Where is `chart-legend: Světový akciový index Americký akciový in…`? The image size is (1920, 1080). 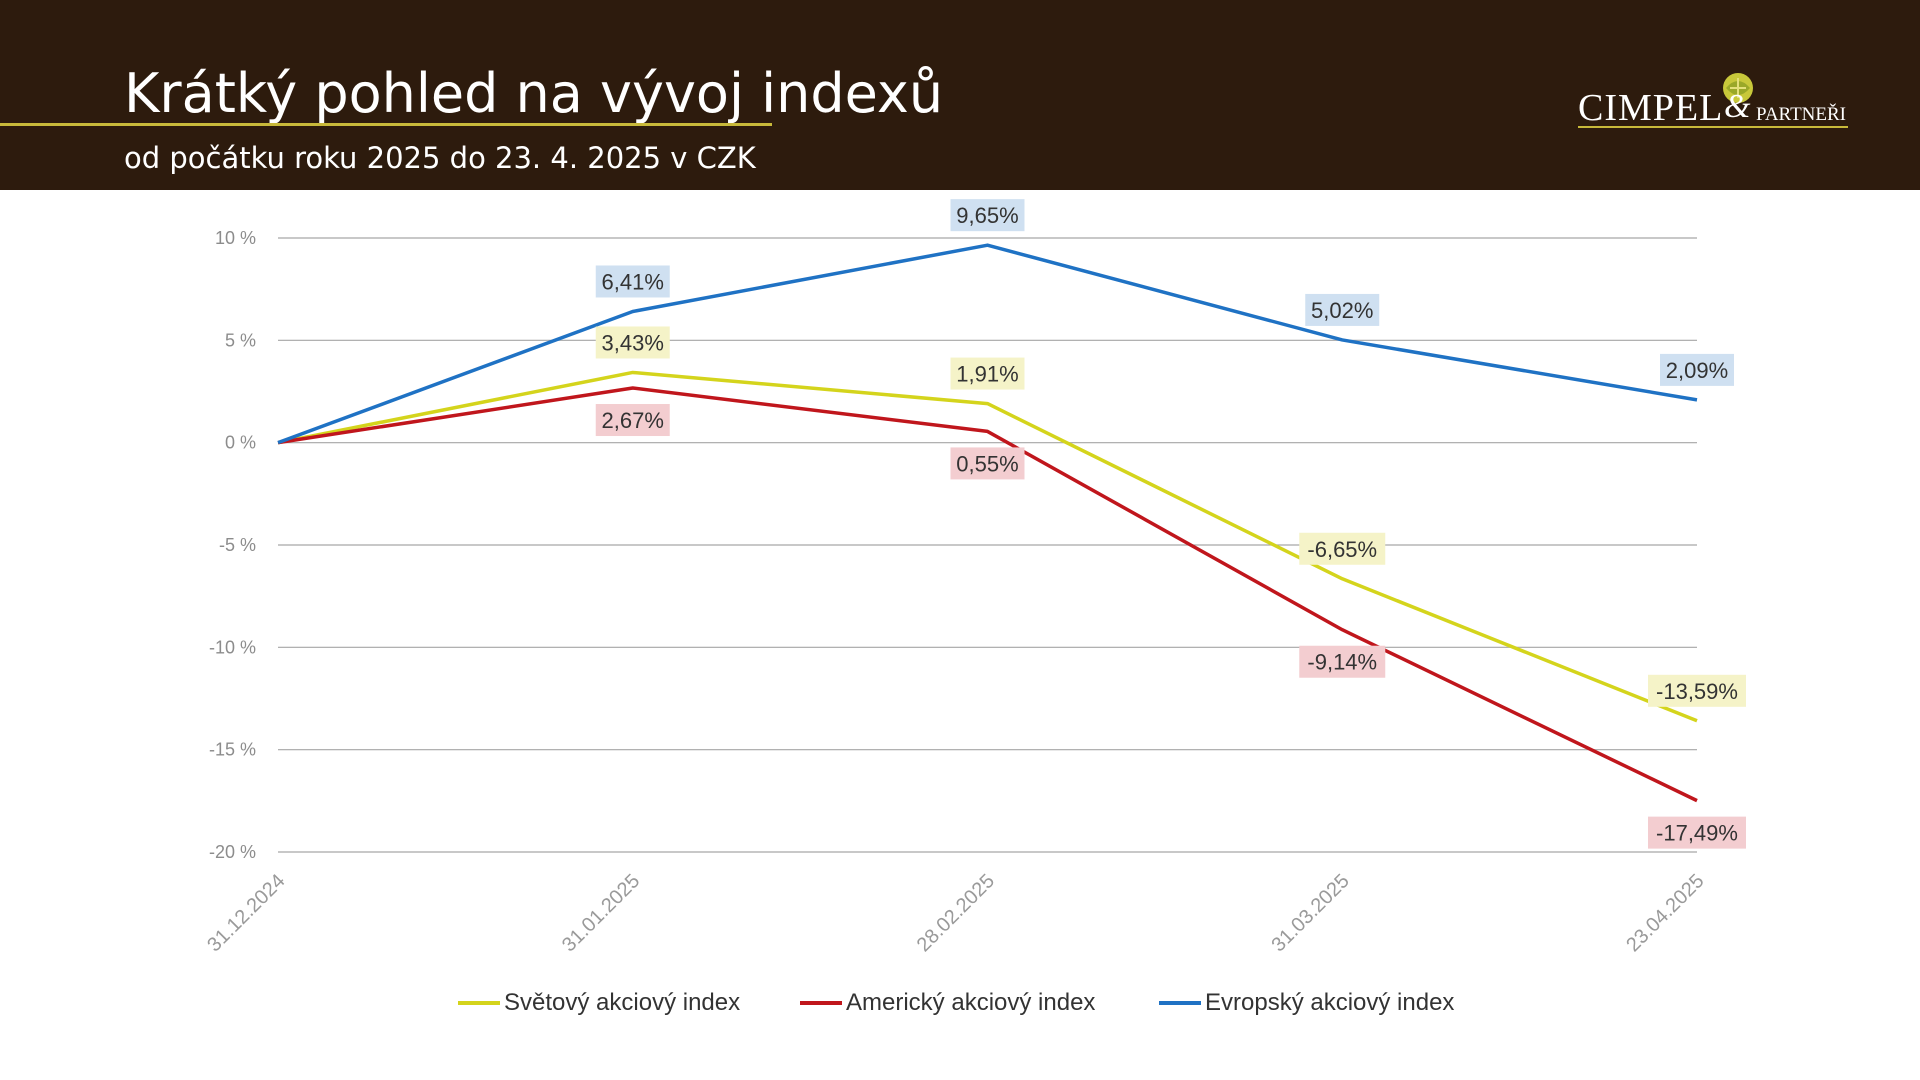
chart-legend: Světový akciový index Americký akciový in… is located at coordinates (960, 1003).